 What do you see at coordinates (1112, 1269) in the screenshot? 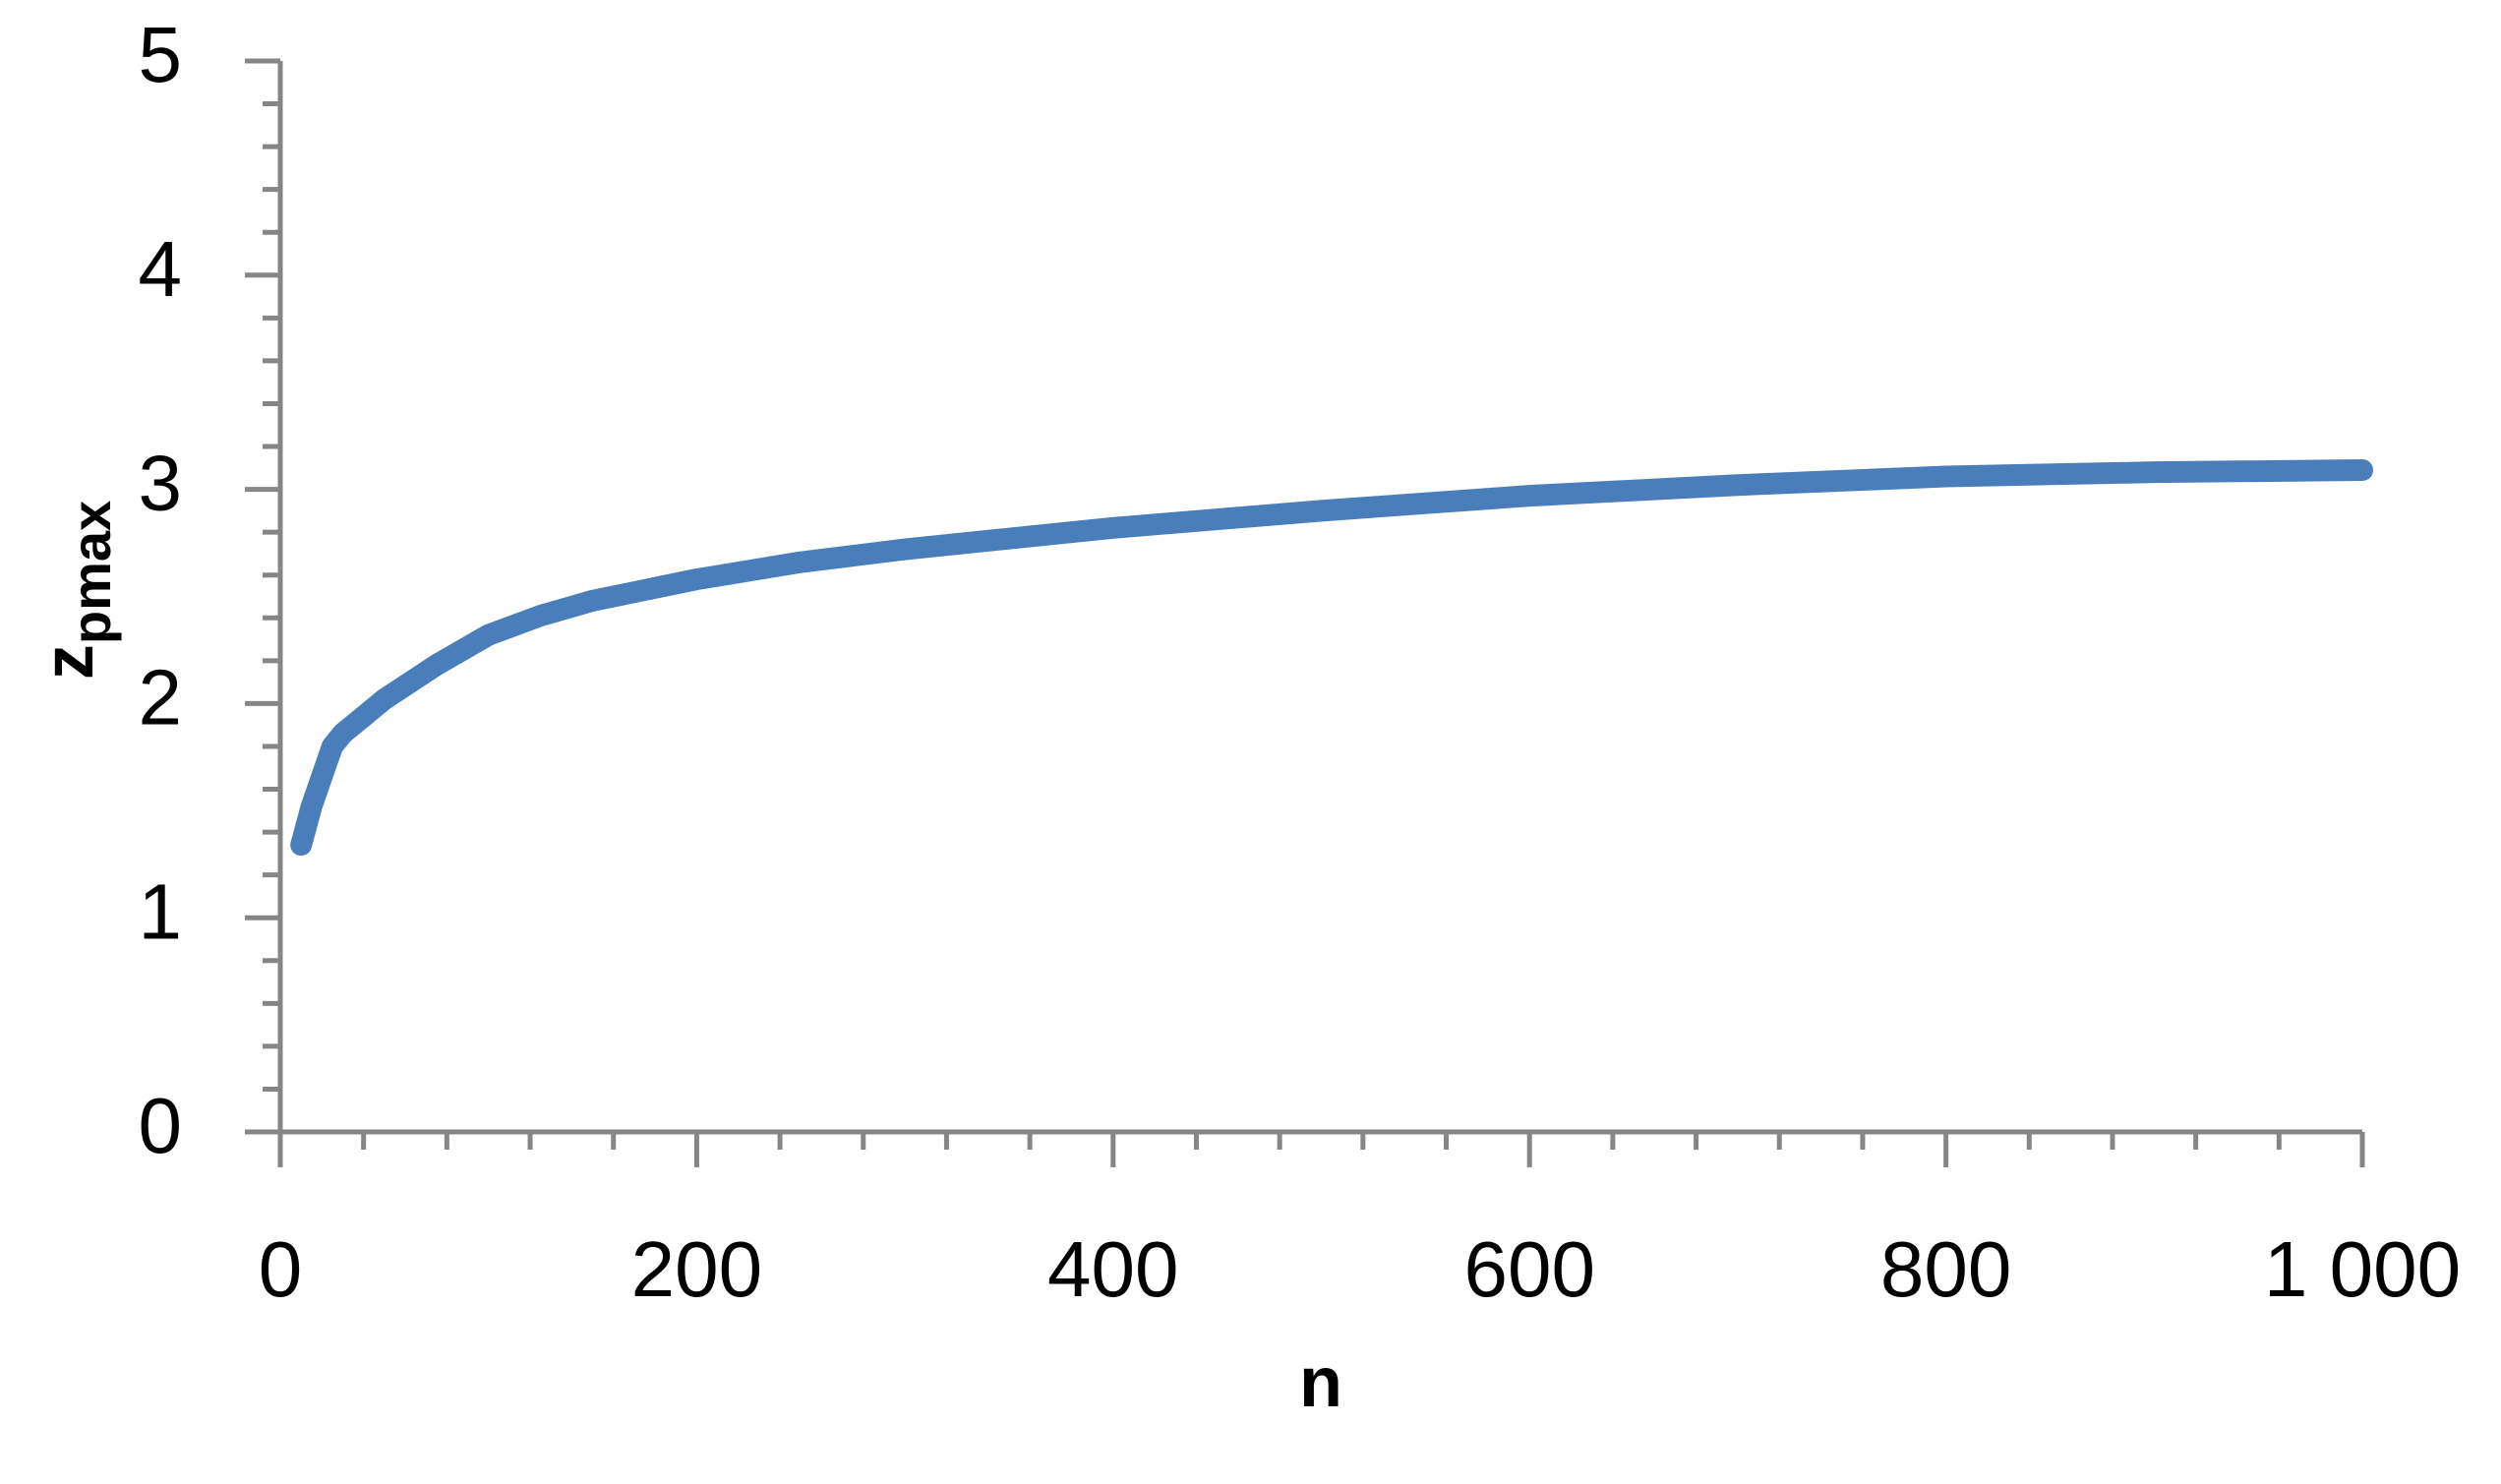
I see `x-tick-label: 400` at bounding box center [1112, 1269].